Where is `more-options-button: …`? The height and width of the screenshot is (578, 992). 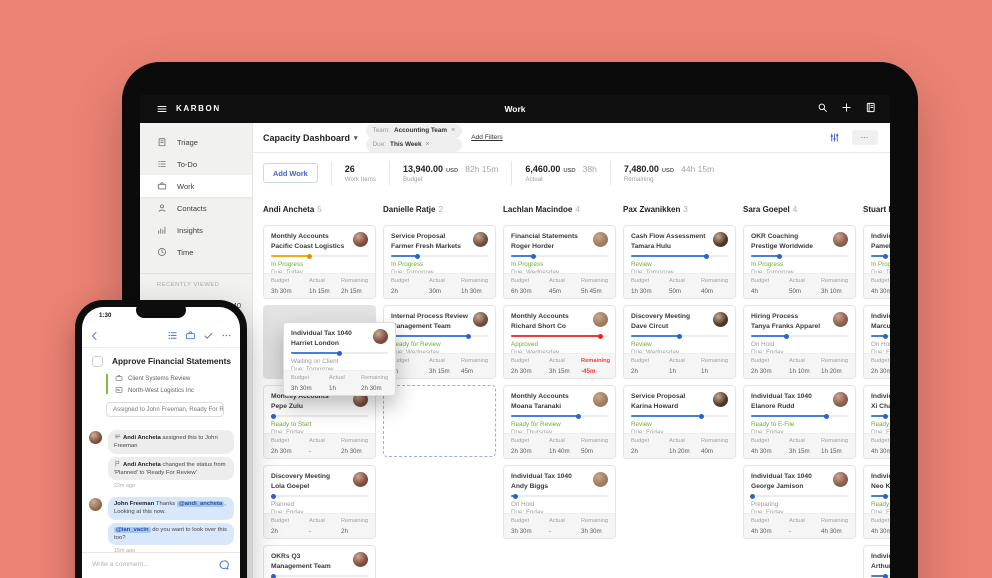 more-options-button: … is located at coordinates (865, 137).